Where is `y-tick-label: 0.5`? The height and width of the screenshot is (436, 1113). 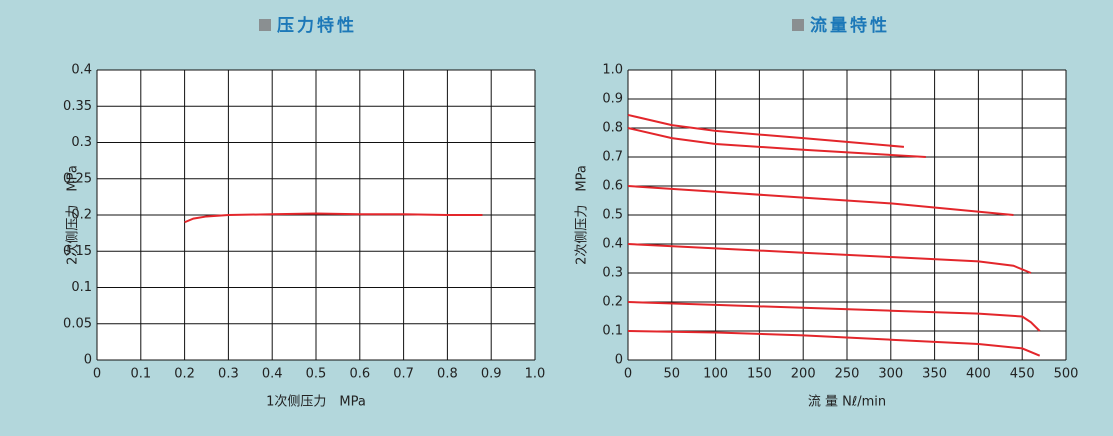
y-tick-label: 0.5 is located at coordinates (612, 215).